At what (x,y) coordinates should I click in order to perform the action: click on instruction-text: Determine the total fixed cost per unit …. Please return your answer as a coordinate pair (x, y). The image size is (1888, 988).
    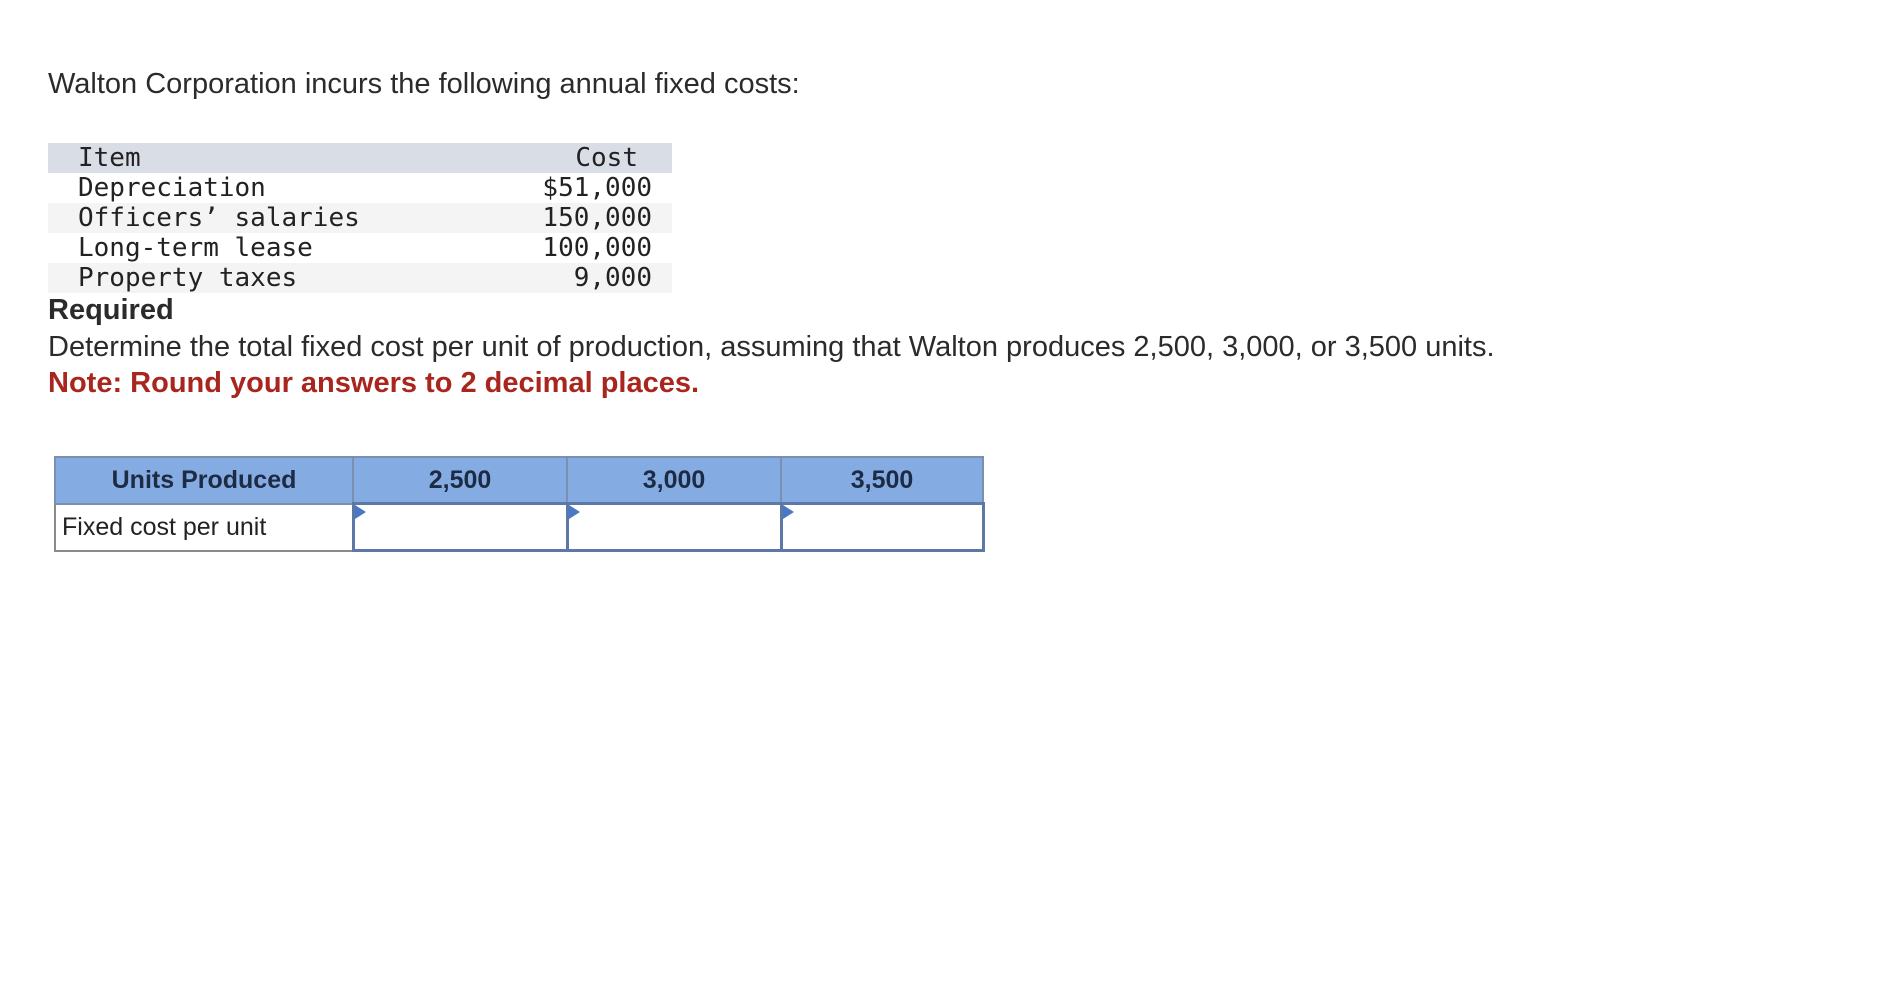
    Looking at the image, I should click on (771, 347).